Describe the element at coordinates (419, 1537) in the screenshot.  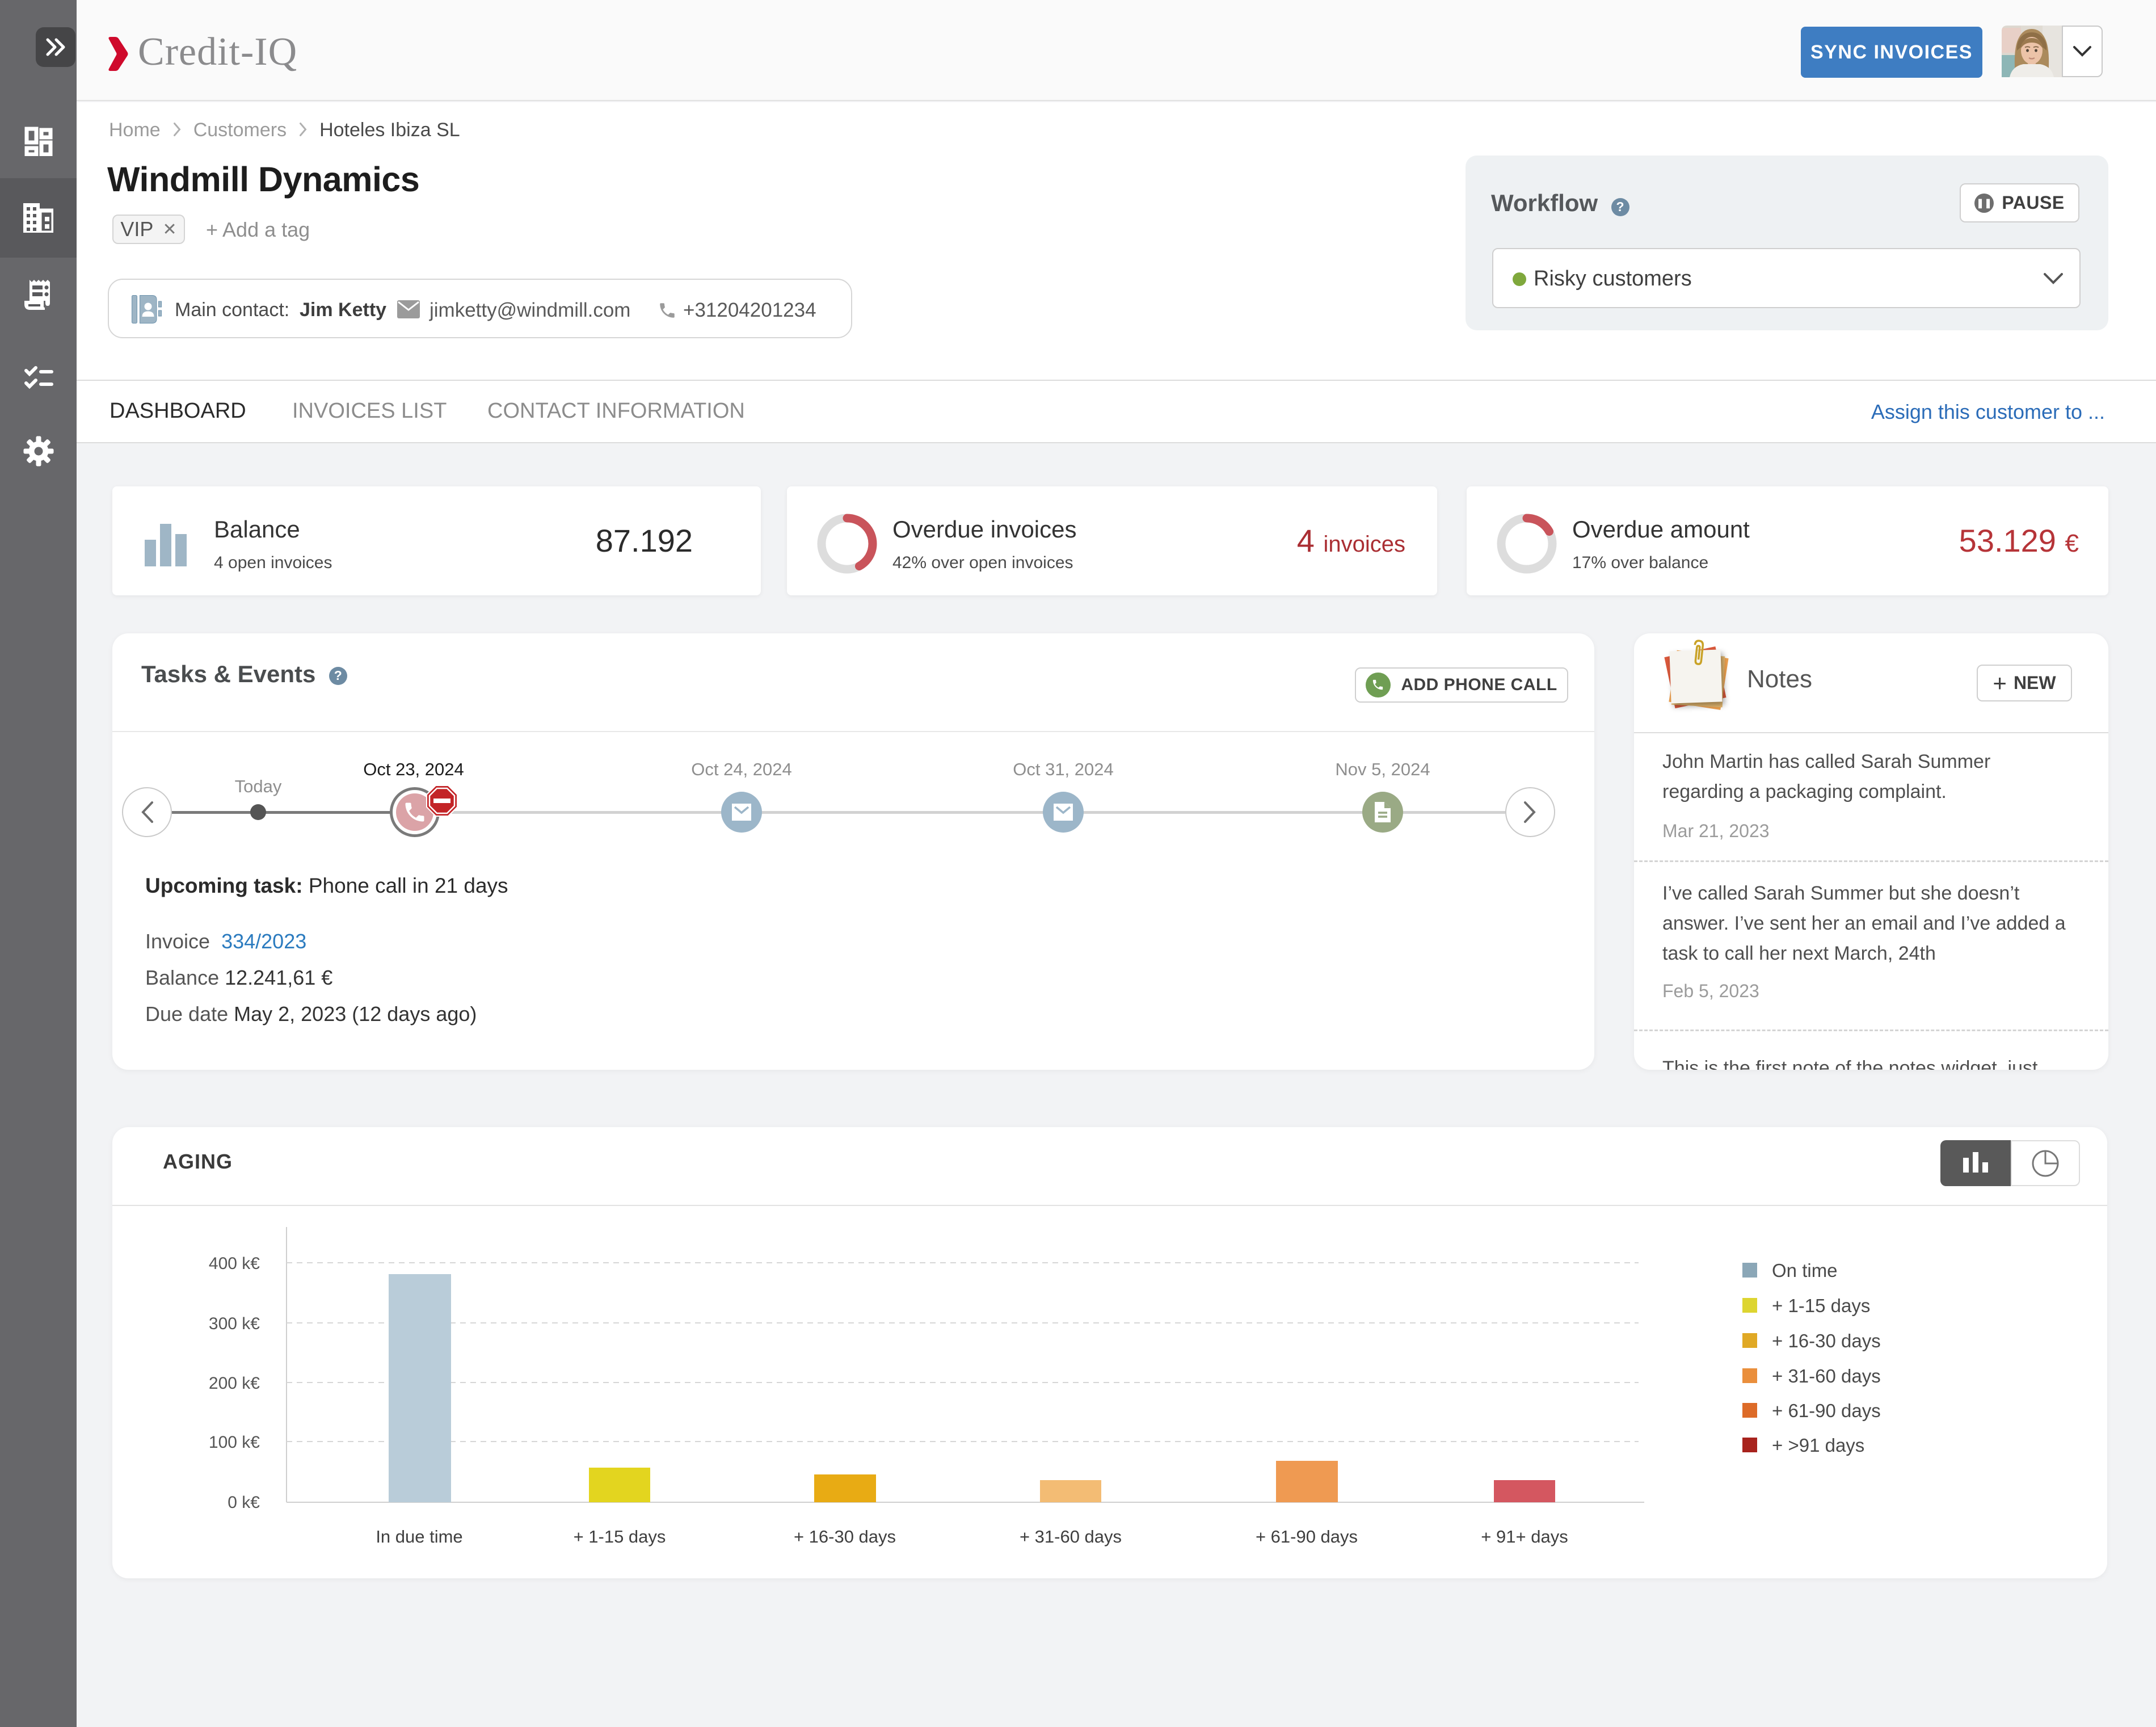
I see `svg-text: In due time` at that location.